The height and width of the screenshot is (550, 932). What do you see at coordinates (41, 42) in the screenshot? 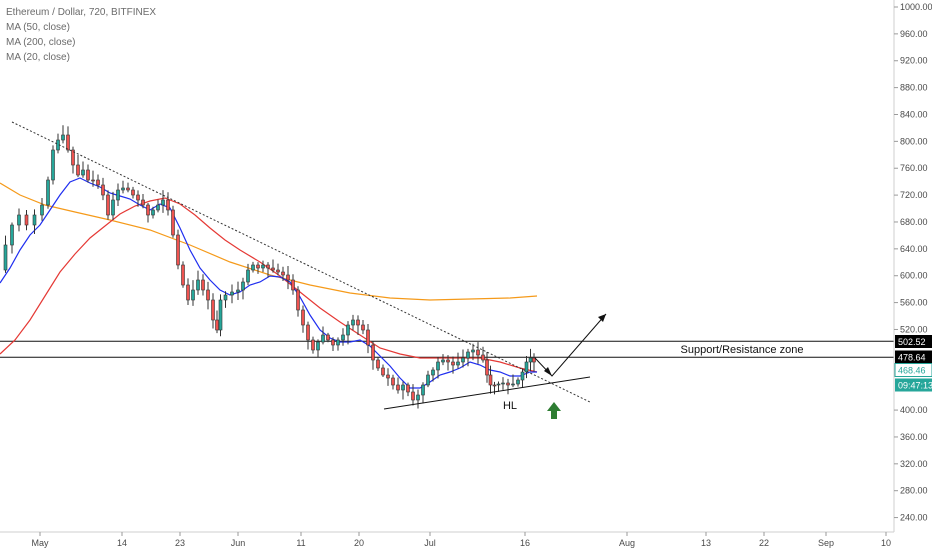
I see `indicator-ma200-label: MA (200, close)` at bounding box center [41, 42].